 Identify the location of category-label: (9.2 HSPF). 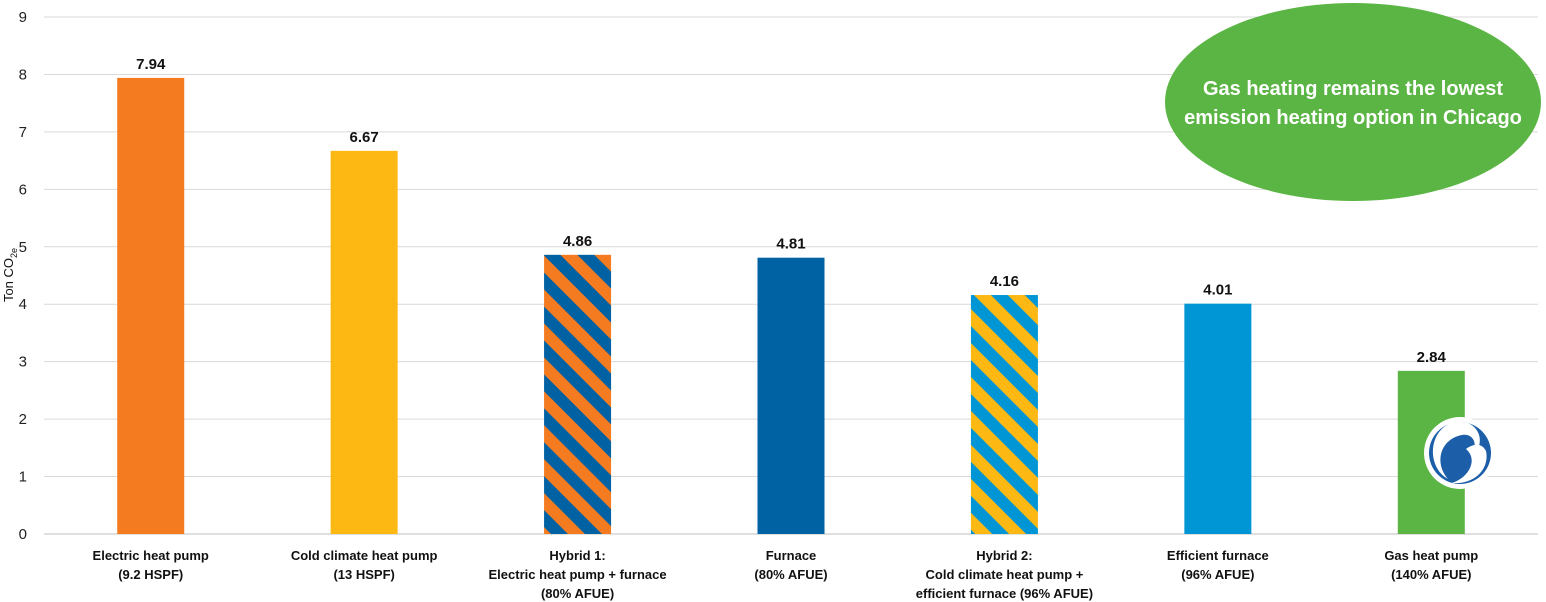
(150, 574).